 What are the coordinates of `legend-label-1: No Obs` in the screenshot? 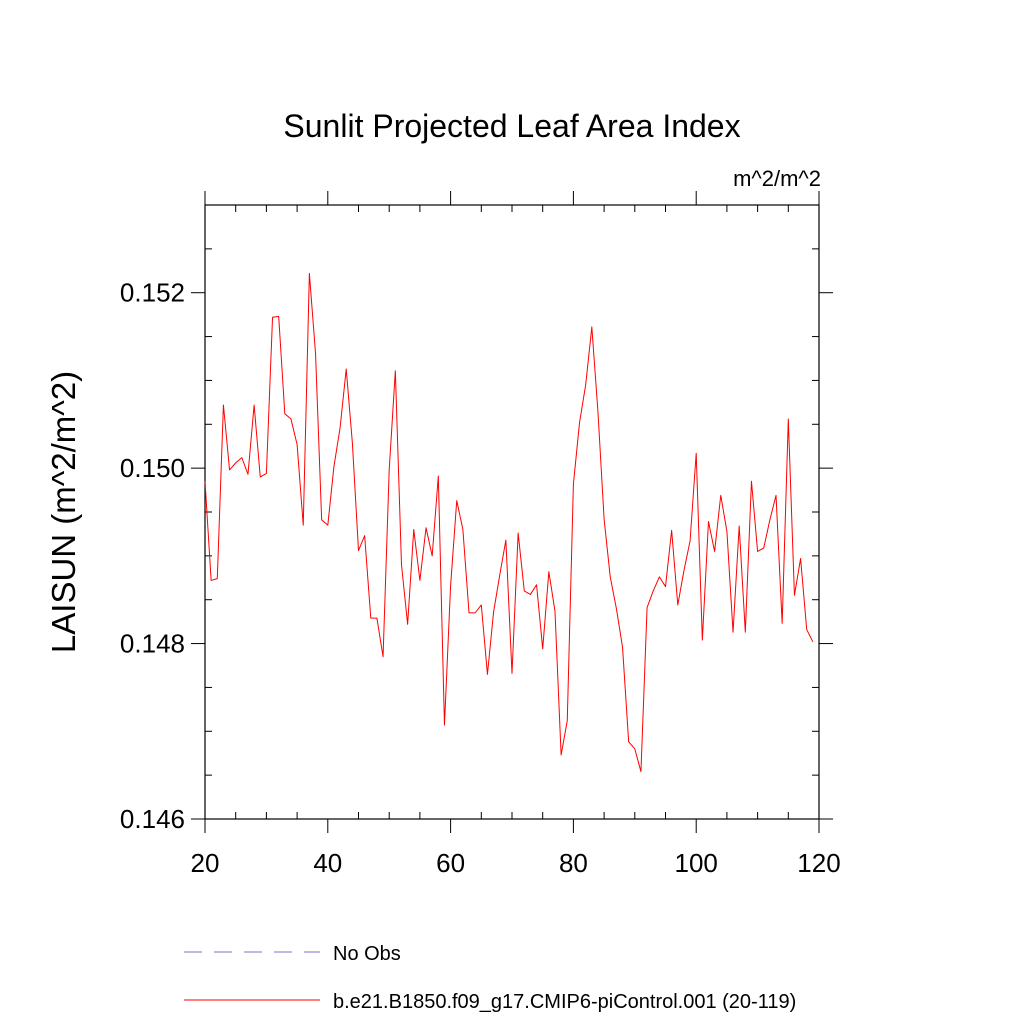 It's located at (367, 954).